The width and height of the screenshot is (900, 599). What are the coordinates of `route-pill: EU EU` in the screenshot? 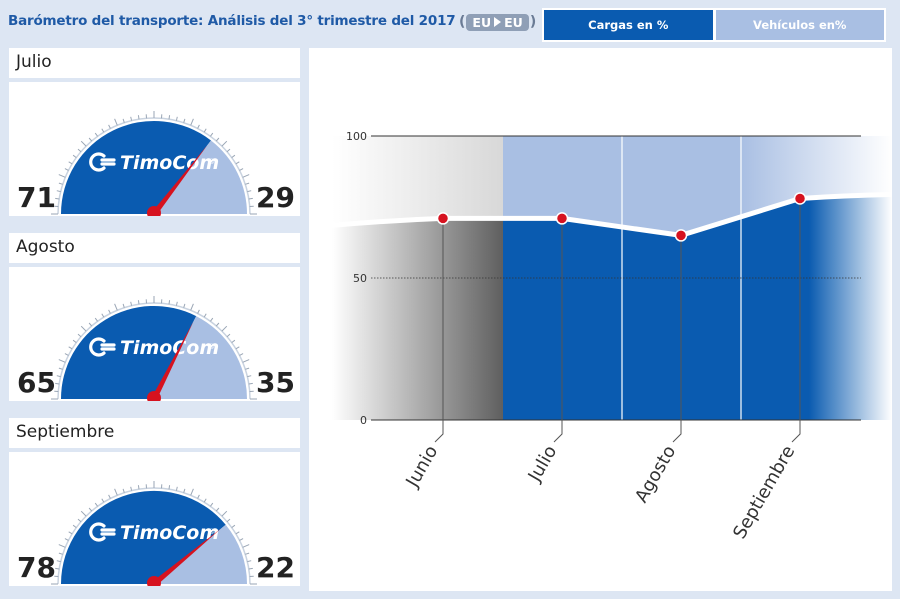 It's located at (497, 22).